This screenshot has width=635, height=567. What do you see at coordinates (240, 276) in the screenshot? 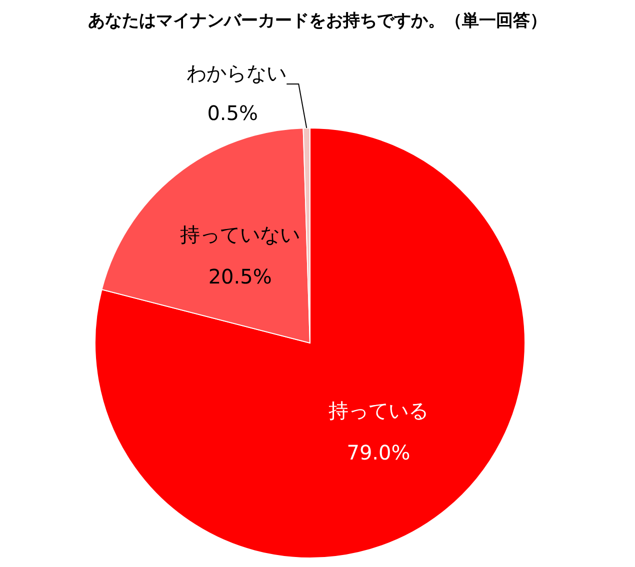
I see `data-label: 20.5%` at bounding box center [240, 276].